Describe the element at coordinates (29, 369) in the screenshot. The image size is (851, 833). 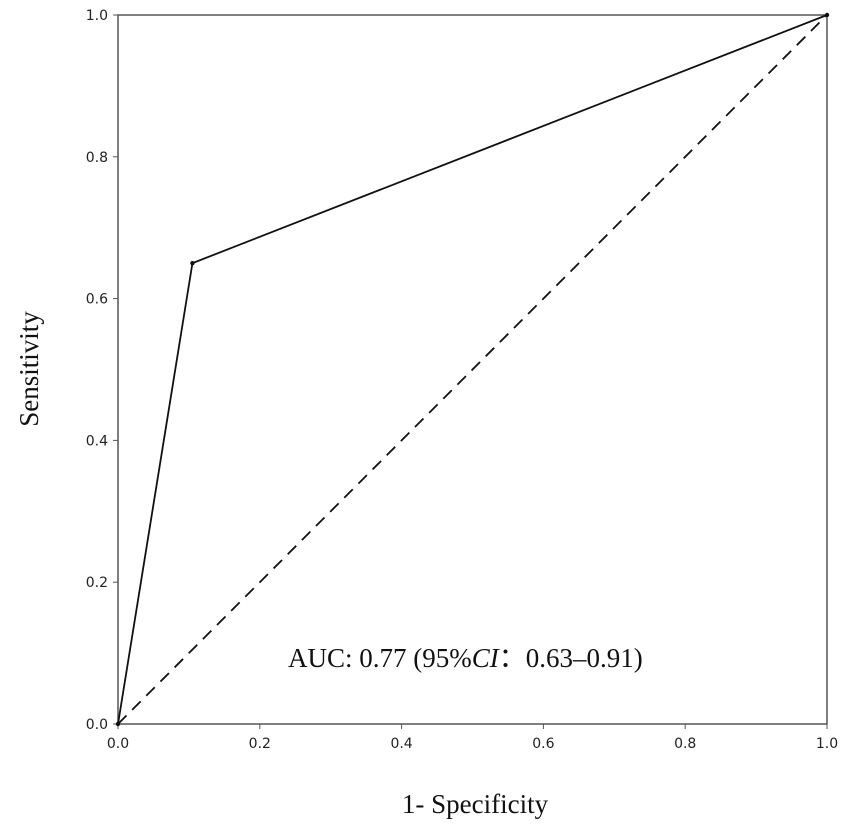
I see `y-axis-label: Sensitivity` at that location.